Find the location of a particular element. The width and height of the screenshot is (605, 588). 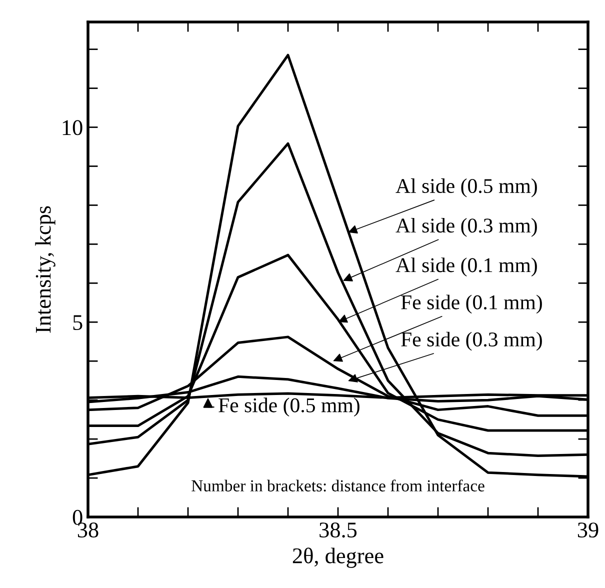

annotation: Fe side (0.5 mm) is located at coordinates (289, 407).